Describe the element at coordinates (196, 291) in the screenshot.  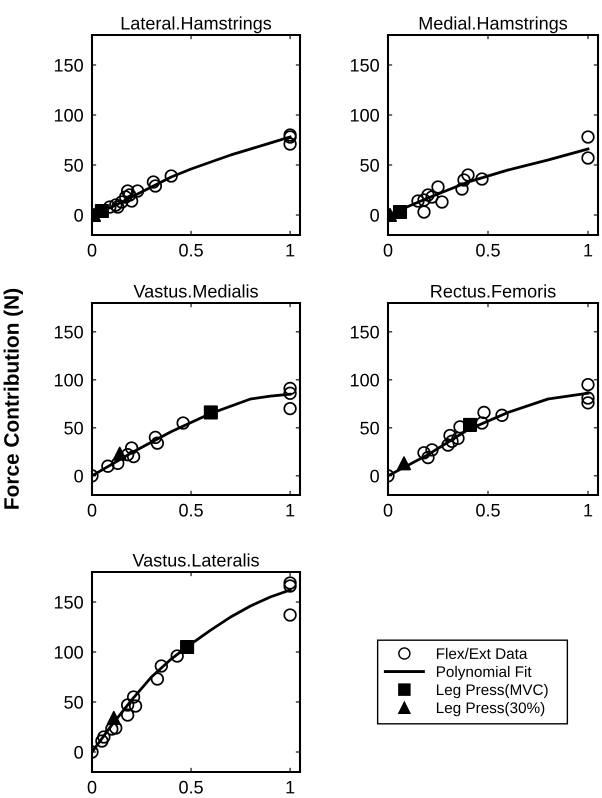
I see `chart-title: Vastus.Medialis` at that location.